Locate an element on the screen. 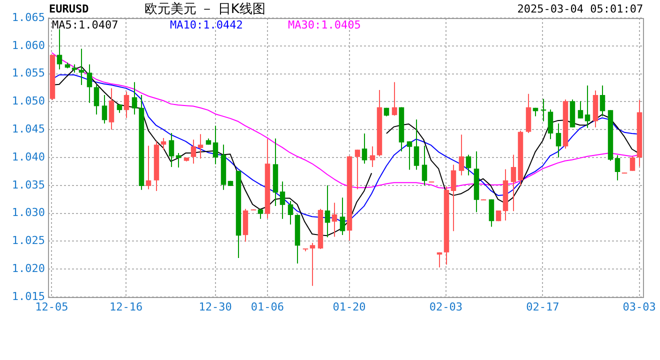 Image resolution: width=660 pixels, height=360 pixels. y-tick-label: 1.030 is located at coordinates (28, 213).